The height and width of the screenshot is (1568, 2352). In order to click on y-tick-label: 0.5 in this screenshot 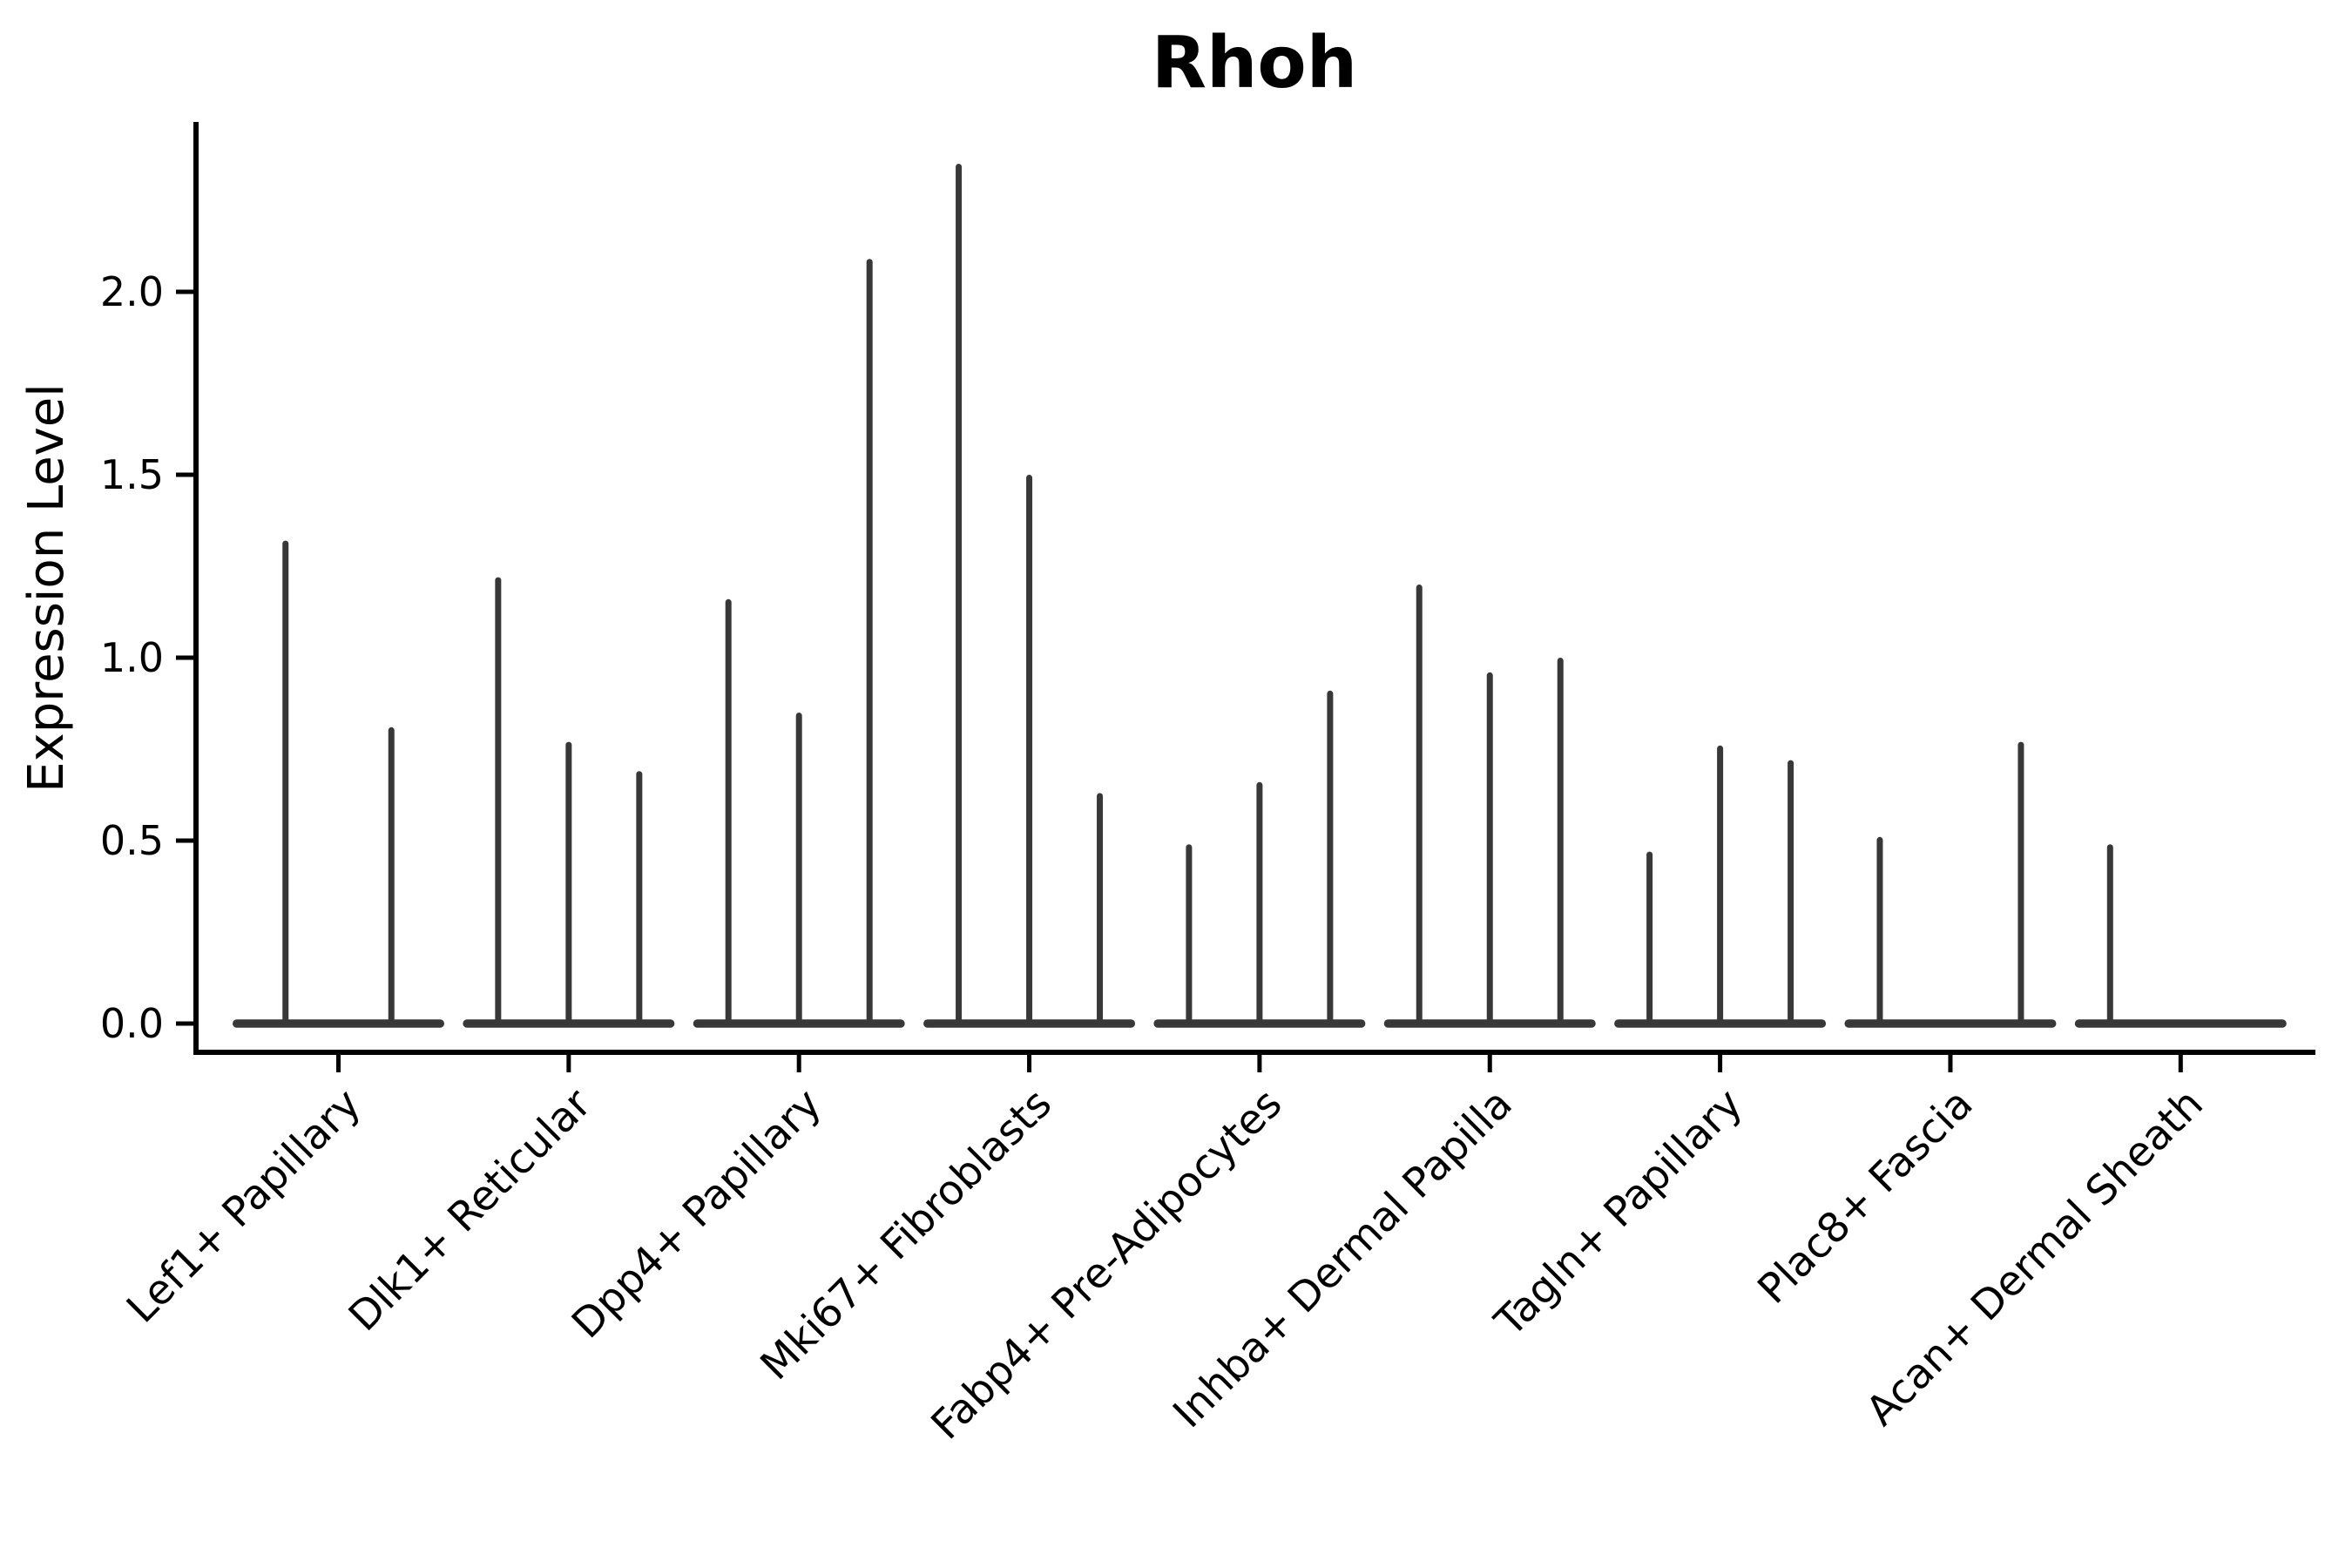, I will do `click(132, 840)`.